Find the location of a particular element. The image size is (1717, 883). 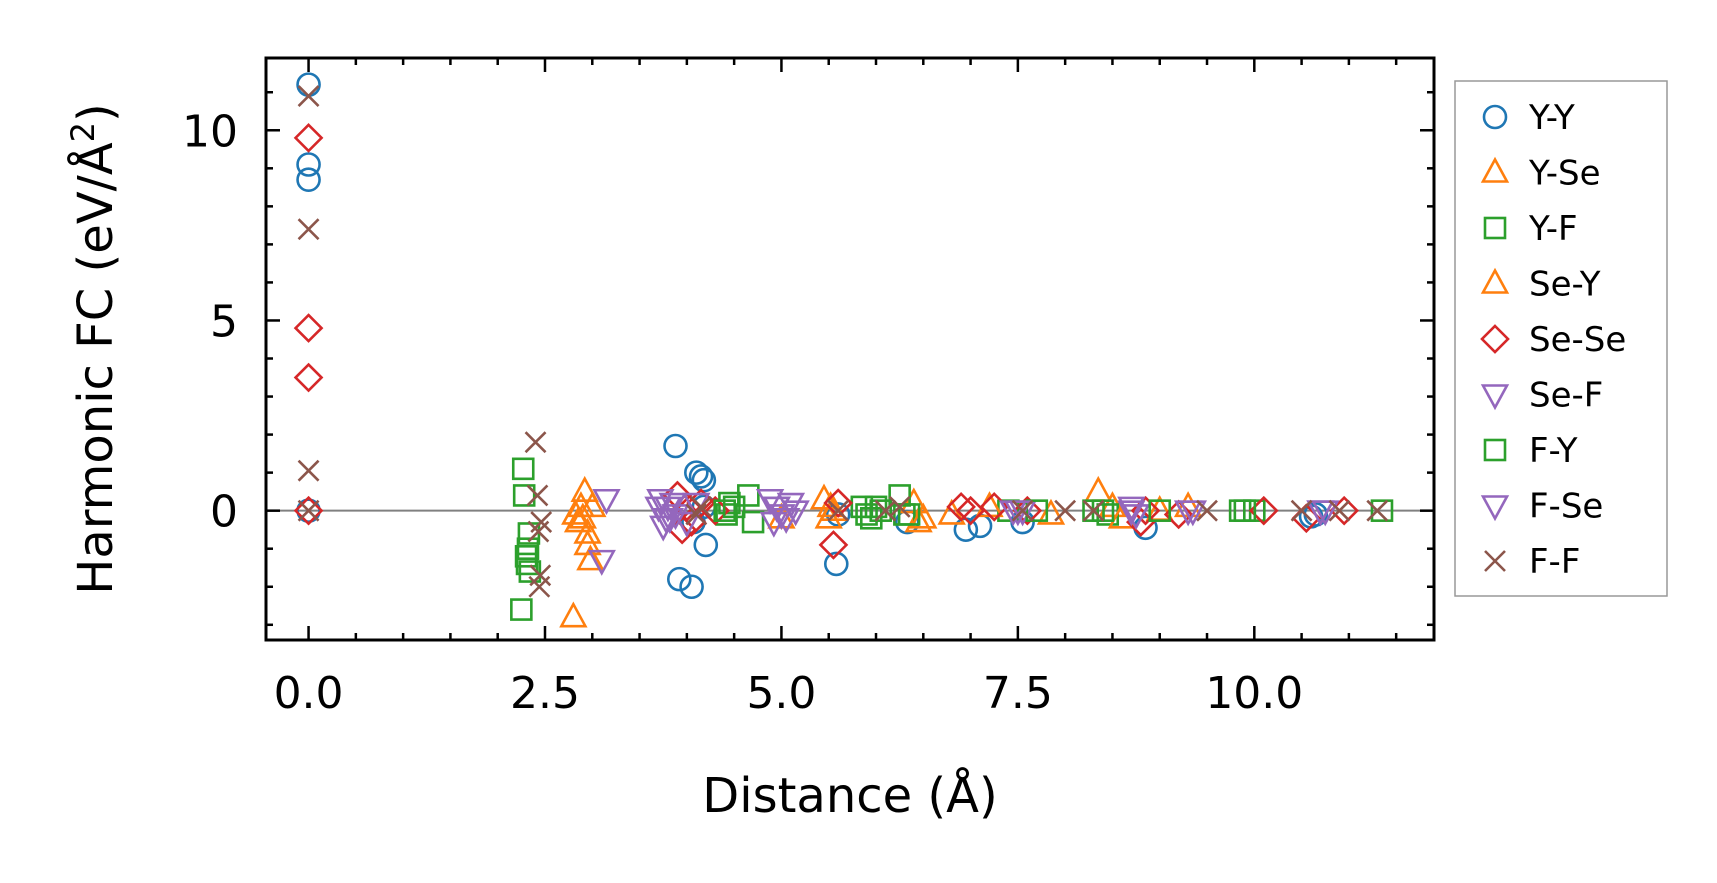

legend-label: Se-Se is located at coordinates (1577, 340).